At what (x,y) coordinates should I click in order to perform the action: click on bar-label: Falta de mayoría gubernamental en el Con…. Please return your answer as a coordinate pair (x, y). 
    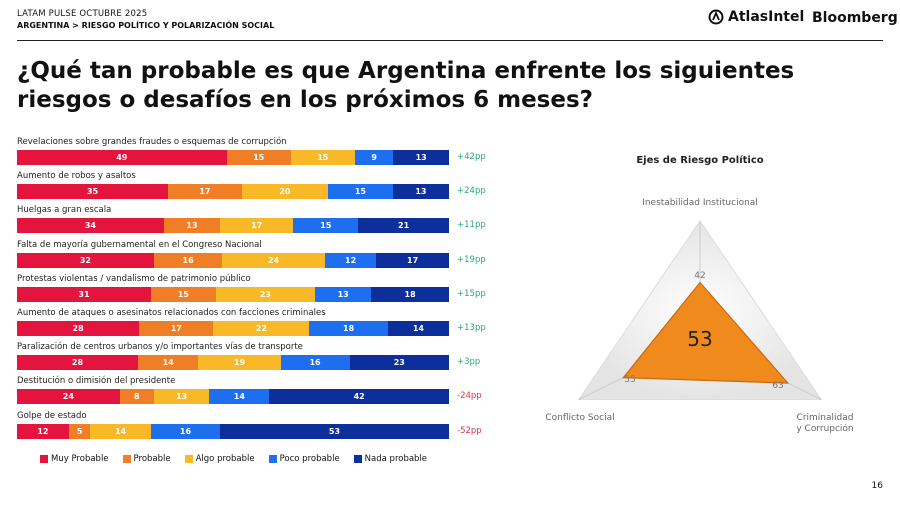
    Looking at the image, I should click on (139, 244).